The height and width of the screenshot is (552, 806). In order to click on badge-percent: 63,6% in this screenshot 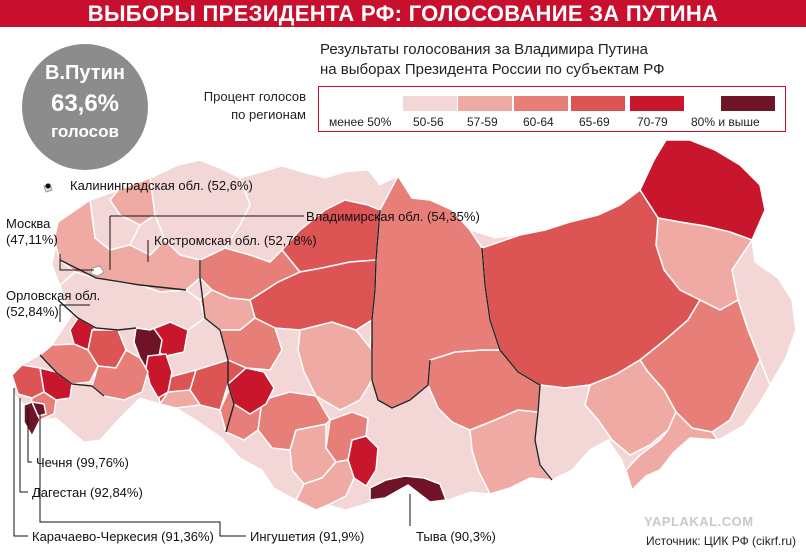, I will do `click(85, 103)`.